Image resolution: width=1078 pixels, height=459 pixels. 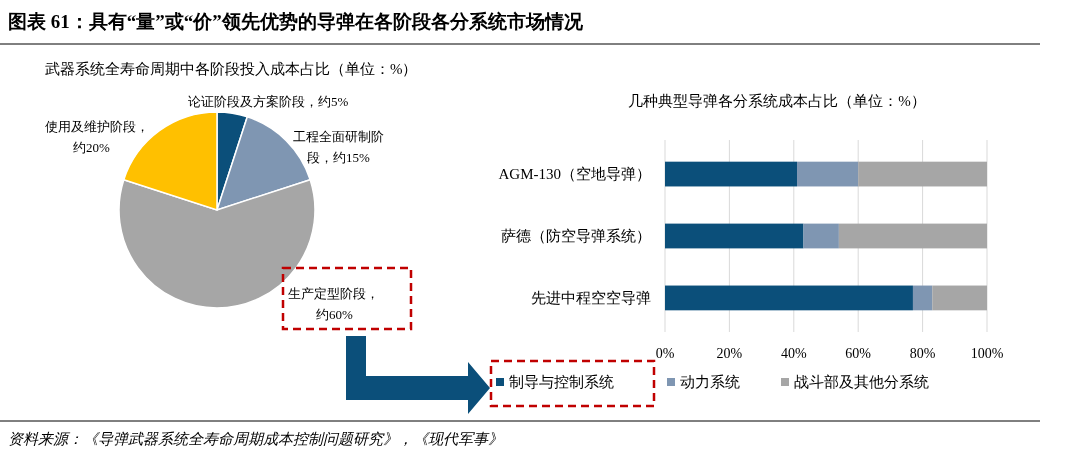 What do you see at coordinates (296, 21) in the screenshot?
I see `text: 图表 61：具有“量”或“价”领先优势的导弹在各阶段各分系统市场情况` at bounding box center [296, 21].